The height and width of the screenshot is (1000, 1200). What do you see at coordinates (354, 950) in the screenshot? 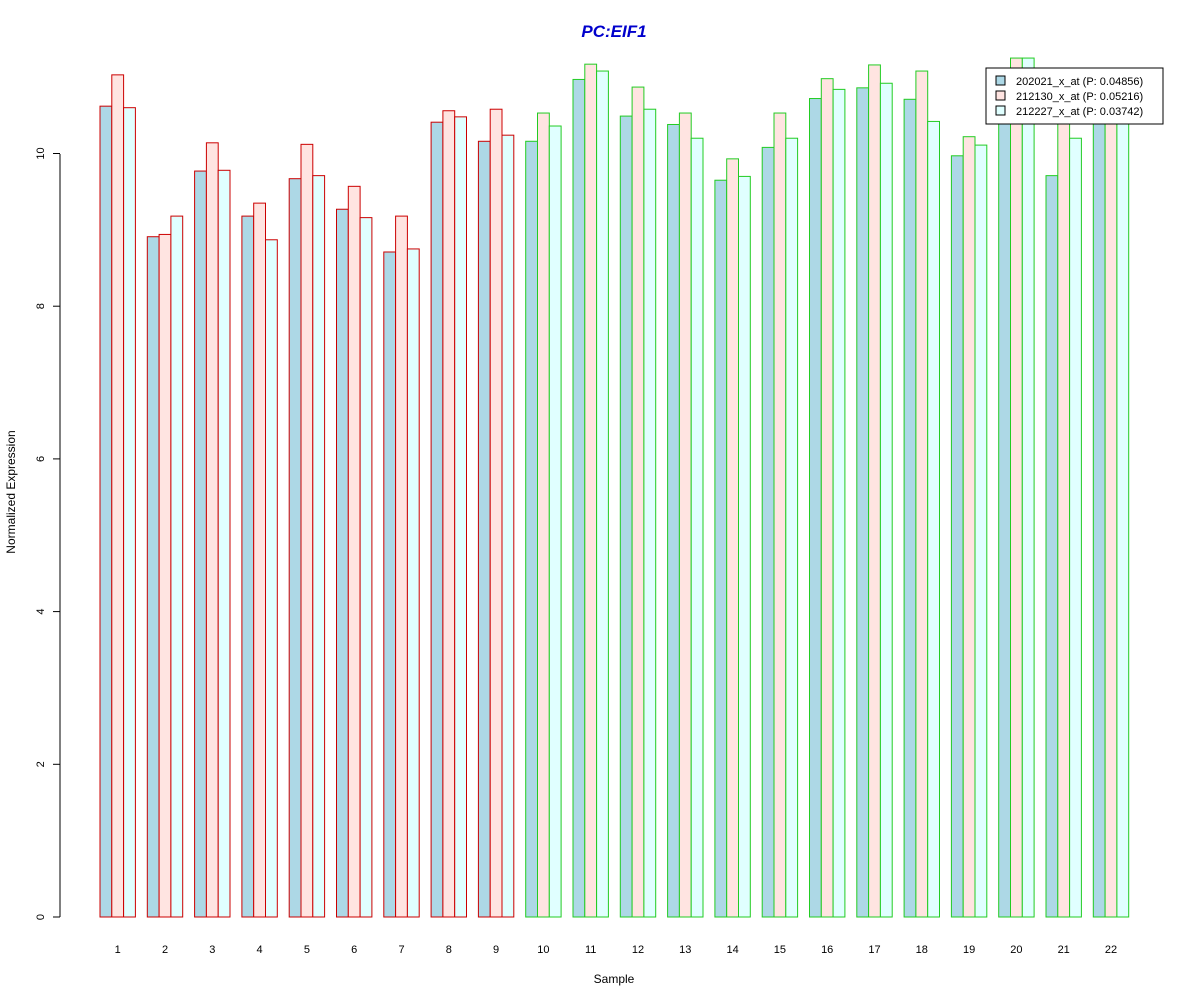
I see `x-tick-label: 6` at bounding box center [354, 950].